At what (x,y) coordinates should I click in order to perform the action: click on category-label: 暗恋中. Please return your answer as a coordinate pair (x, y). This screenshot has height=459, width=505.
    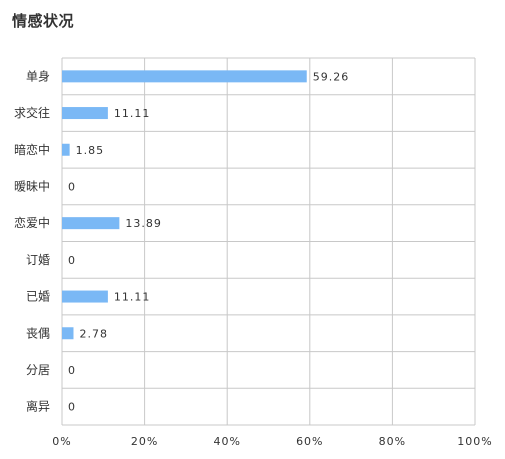
    Looking at the image, I should click on (32, 149).